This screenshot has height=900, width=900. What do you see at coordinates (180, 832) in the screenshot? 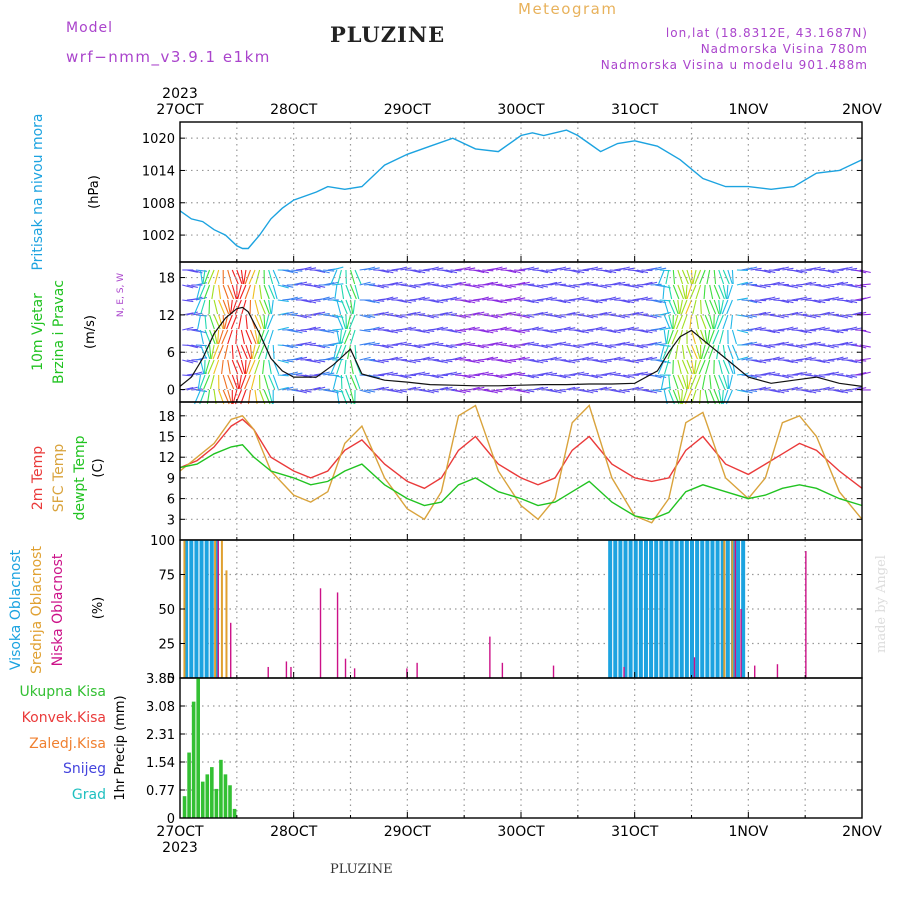
I see `x-bottom-label: 27OCT` at bounding box center [180, 832].